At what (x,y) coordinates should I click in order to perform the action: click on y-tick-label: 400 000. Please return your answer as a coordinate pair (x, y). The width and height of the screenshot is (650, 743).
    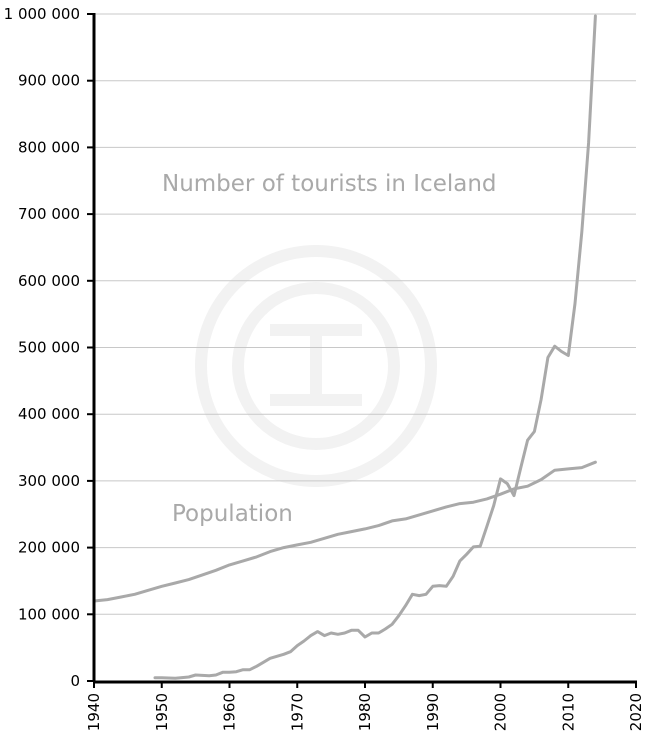
    Looking at the image, I should click on (49, 414).